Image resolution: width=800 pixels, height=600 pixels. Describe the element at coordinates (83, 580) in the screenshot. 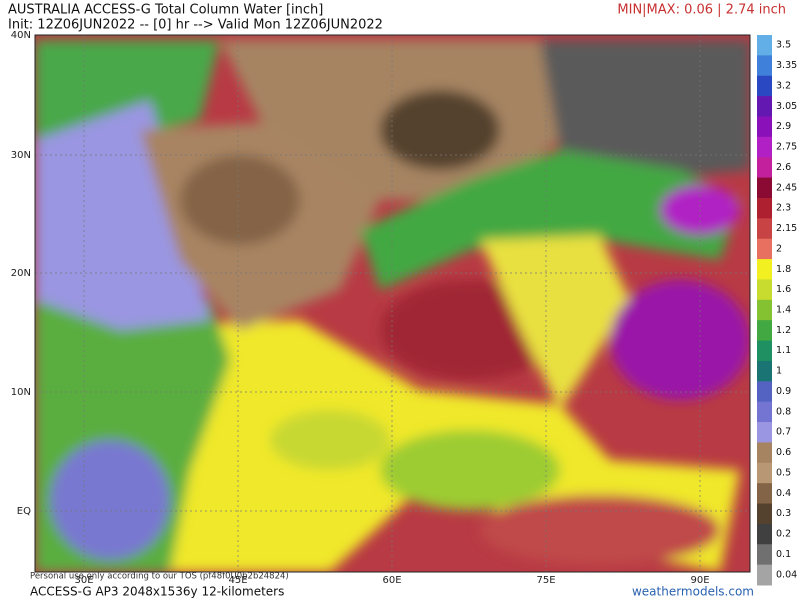

I see `lon-label: 30E` at that location.